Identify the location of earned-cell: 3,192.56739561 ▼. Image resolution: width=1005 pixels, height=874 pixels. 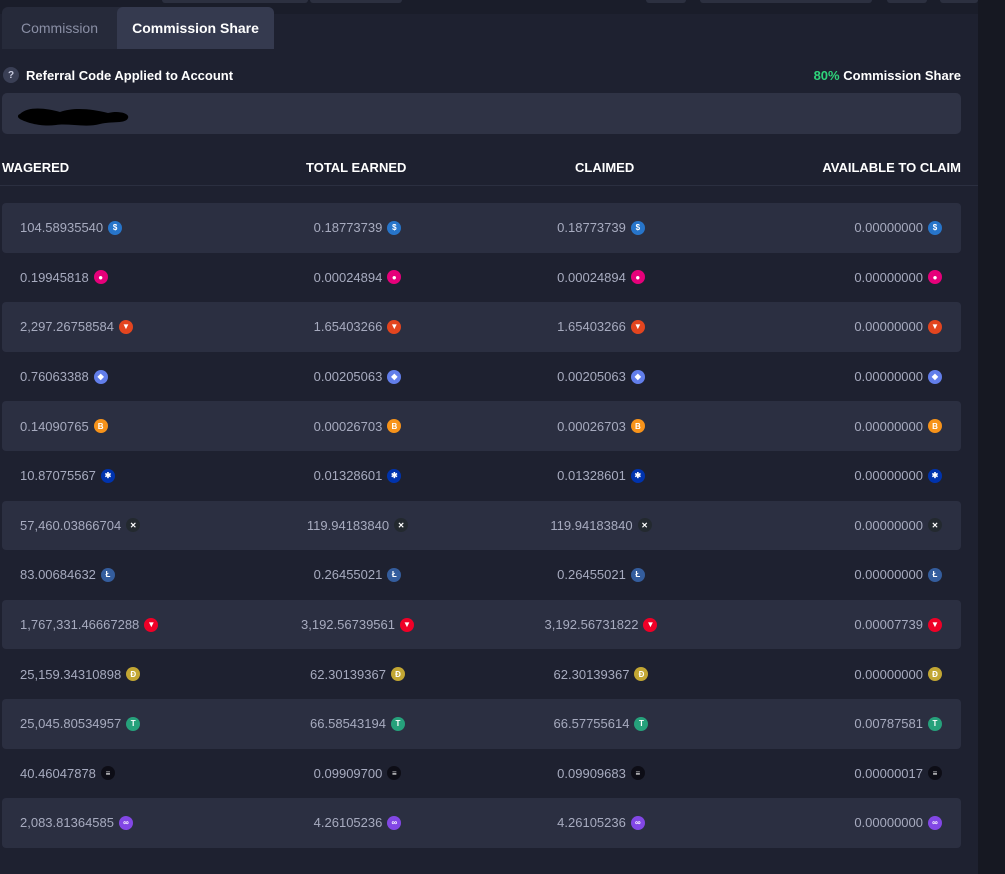
(357, 625).